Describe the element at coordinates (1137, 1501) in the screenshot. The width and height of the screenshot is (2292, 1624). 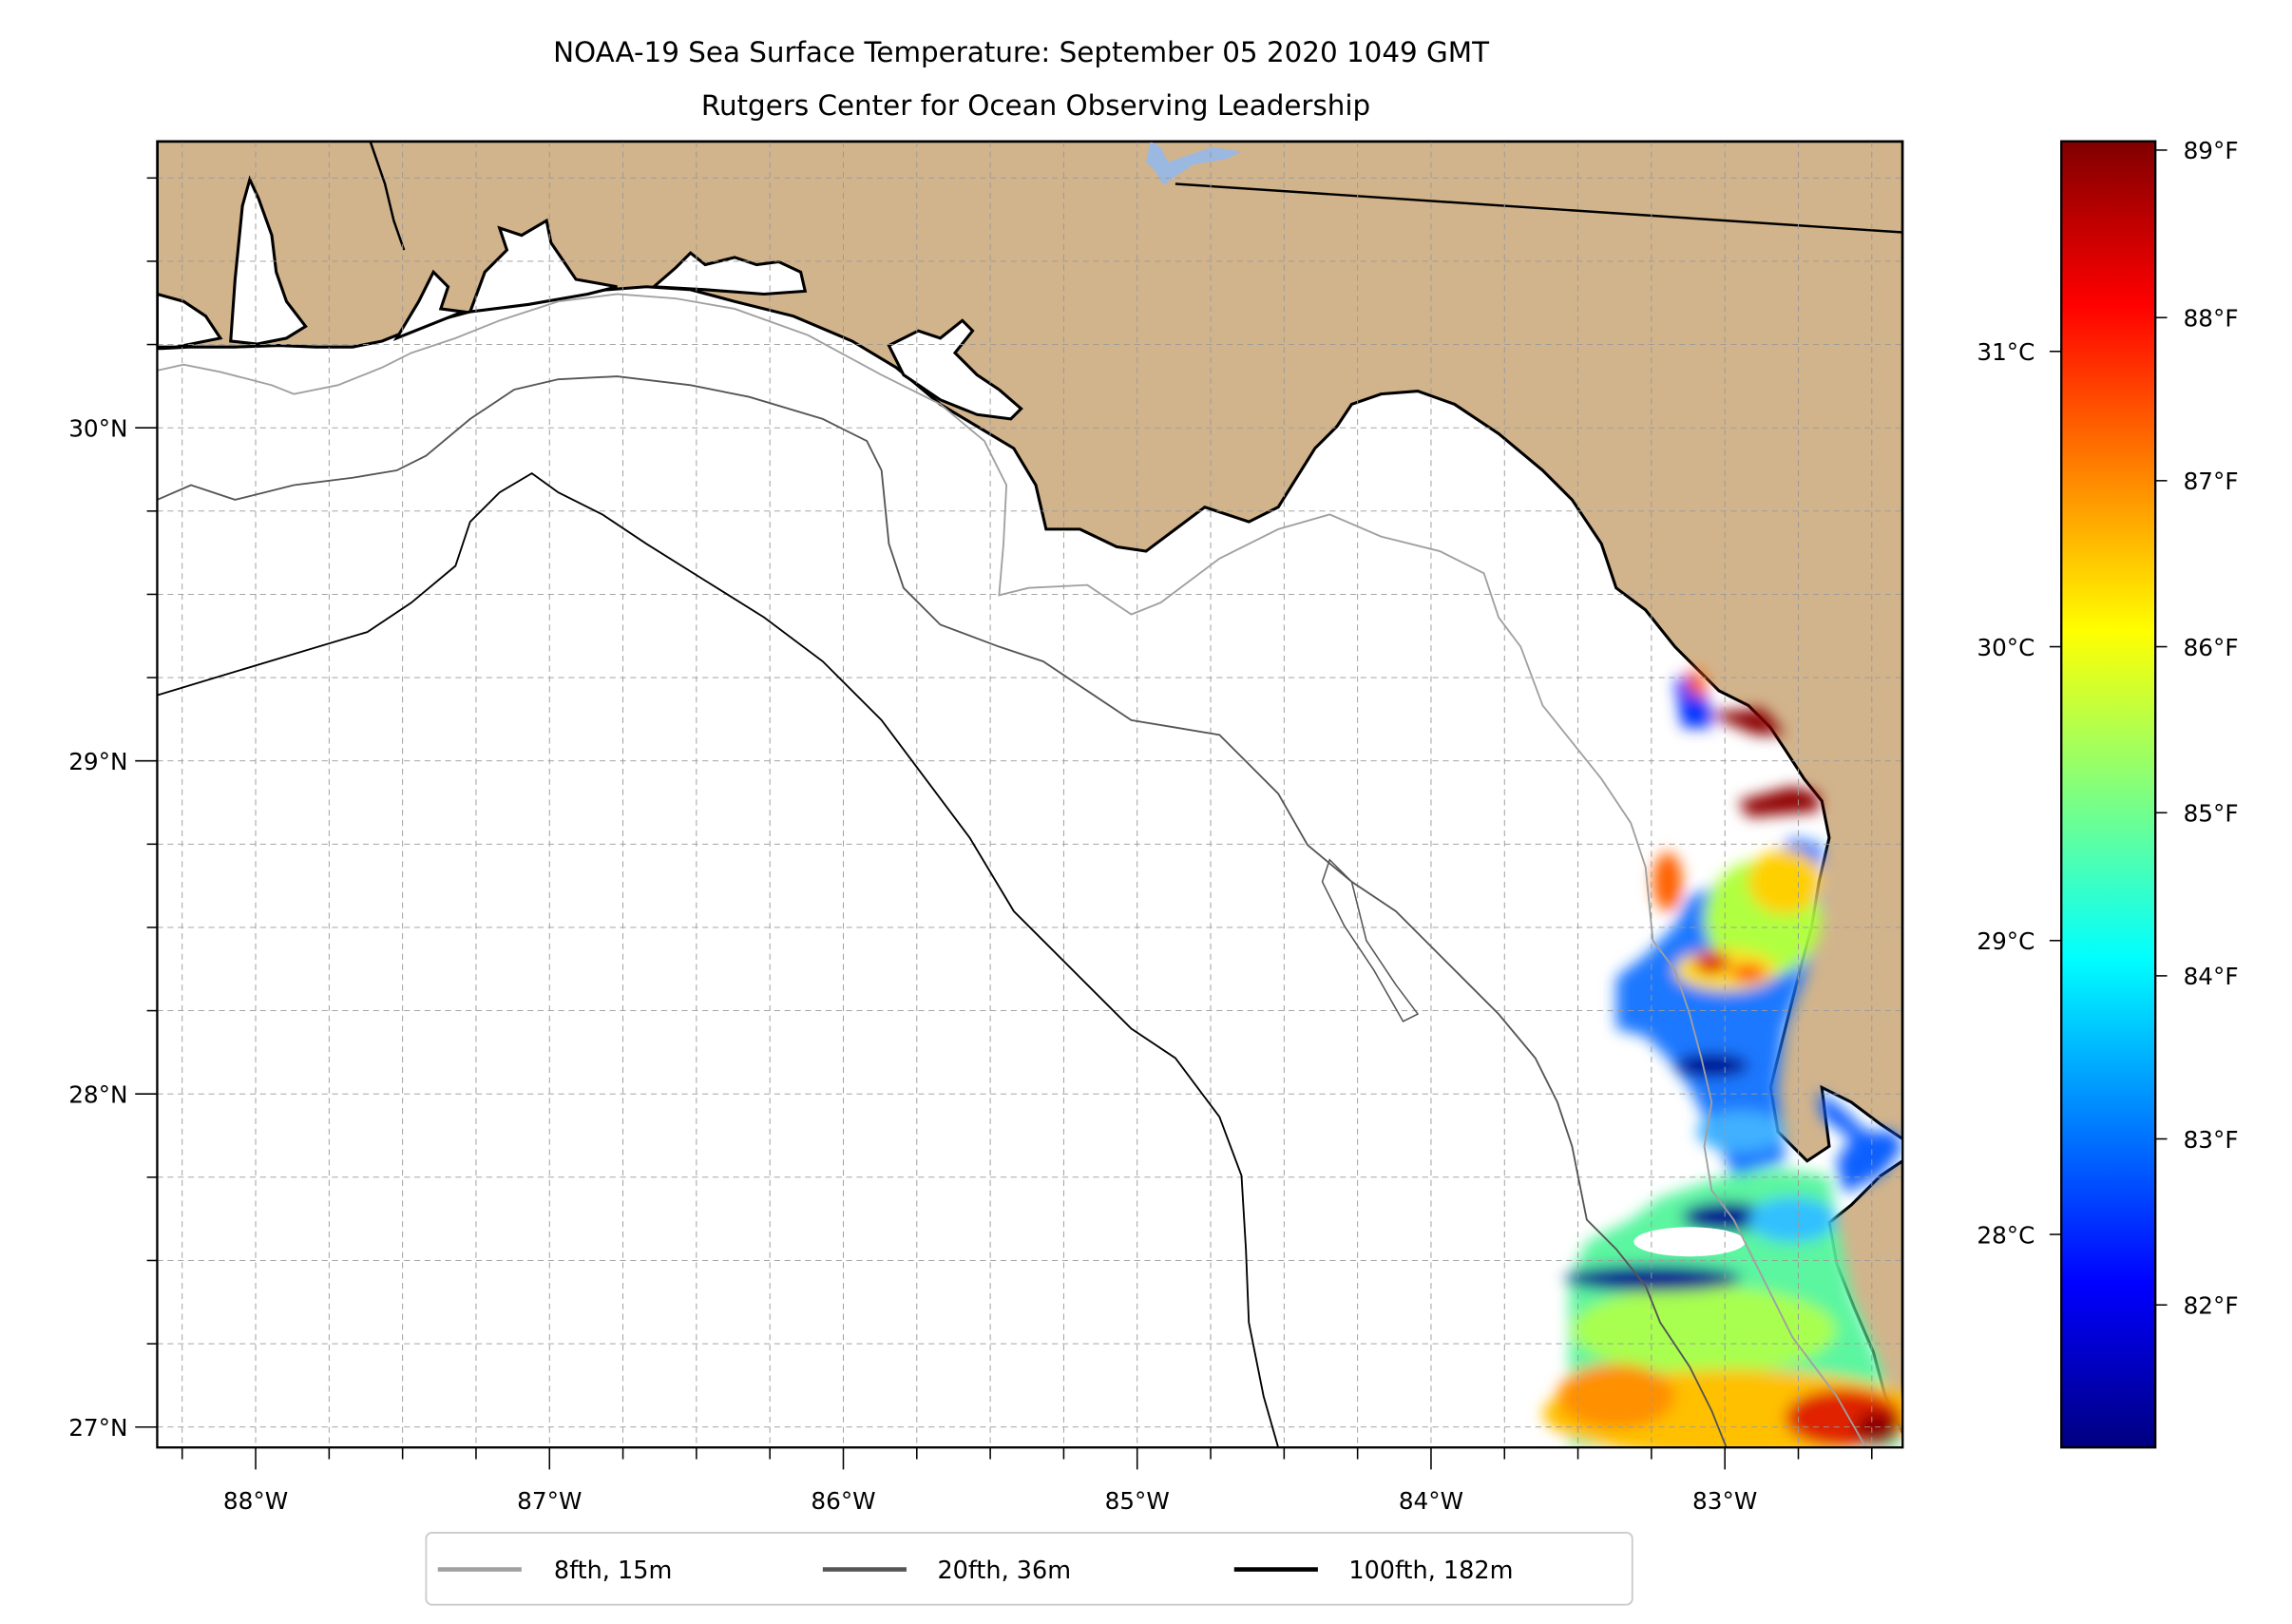
I see `x-tick-label: 85°W` at that location.